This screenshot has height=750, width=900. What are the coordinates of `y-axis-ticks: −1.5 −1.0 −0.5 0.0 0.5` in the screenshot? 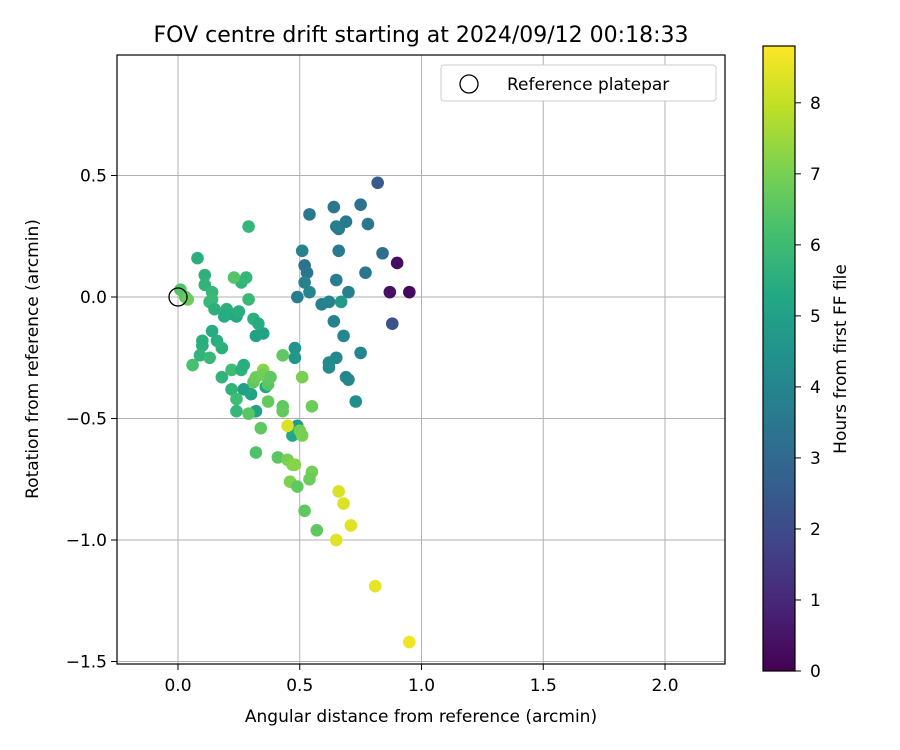 It's located at (91, 420).